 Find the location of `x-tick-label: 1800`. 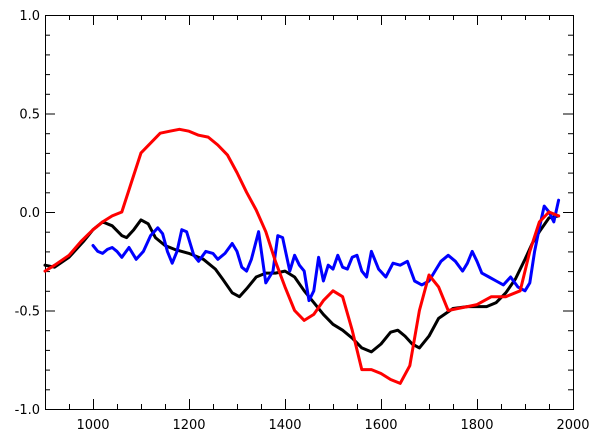

x-tick-label: 1800 is located at coordinates (476, 425).